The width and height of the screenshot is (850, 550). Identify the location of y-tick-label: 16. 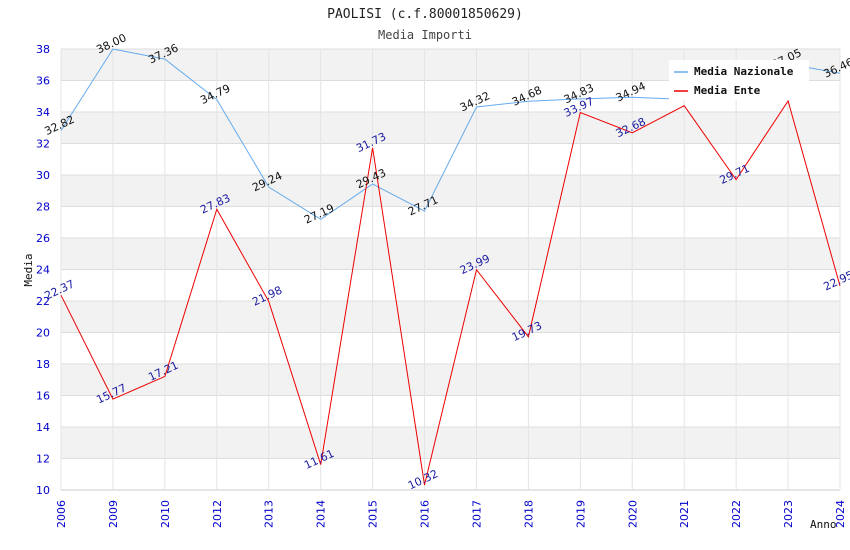
(43, 396).